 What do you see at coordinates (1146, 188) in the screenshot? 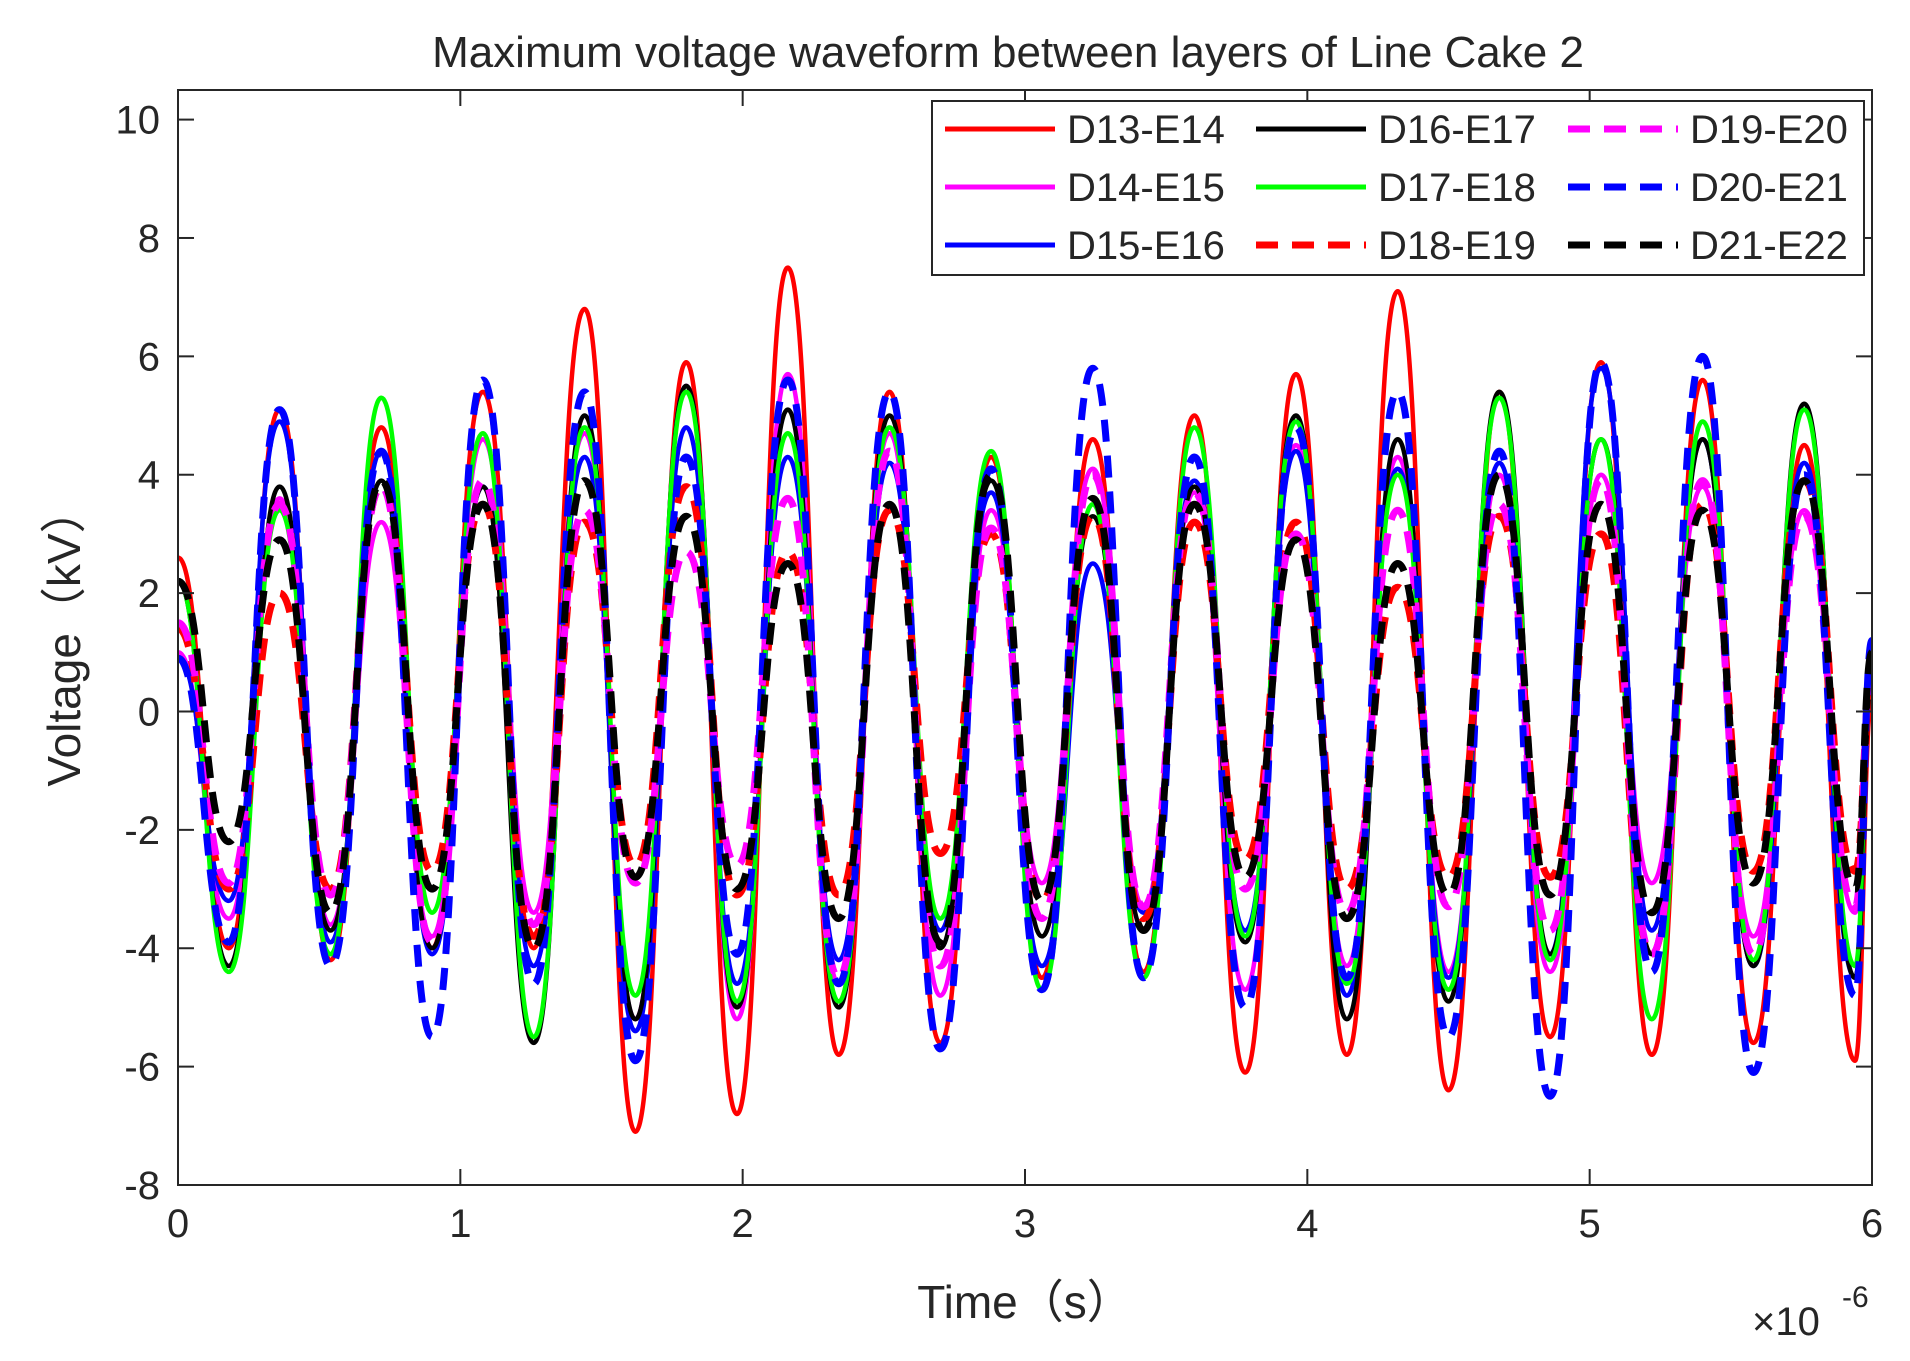
I see `legend-label: D14-E15` at bounding box center [1146, 188].